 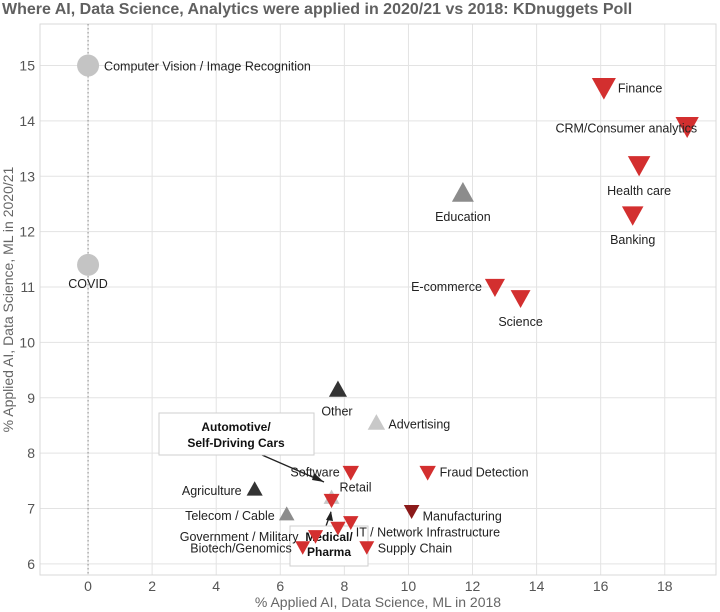 I want to click on supply-chain-label: Supply Chain, so click(x=415, y=548).